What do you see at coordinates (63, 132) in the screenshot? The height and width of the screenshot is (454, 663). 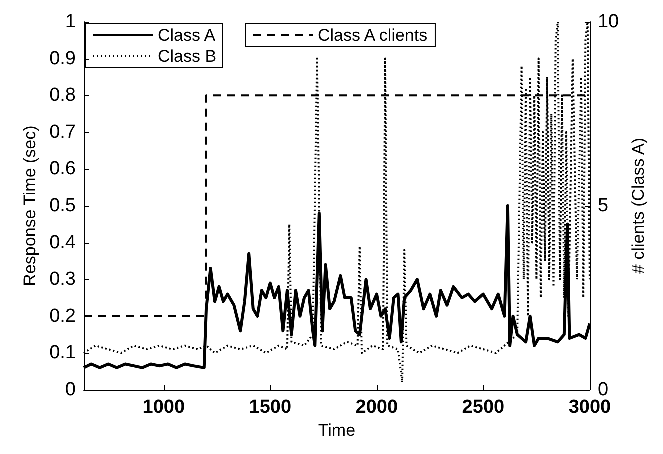 I see `y-tick-label: 0.7` at bounding box center [63, 132].